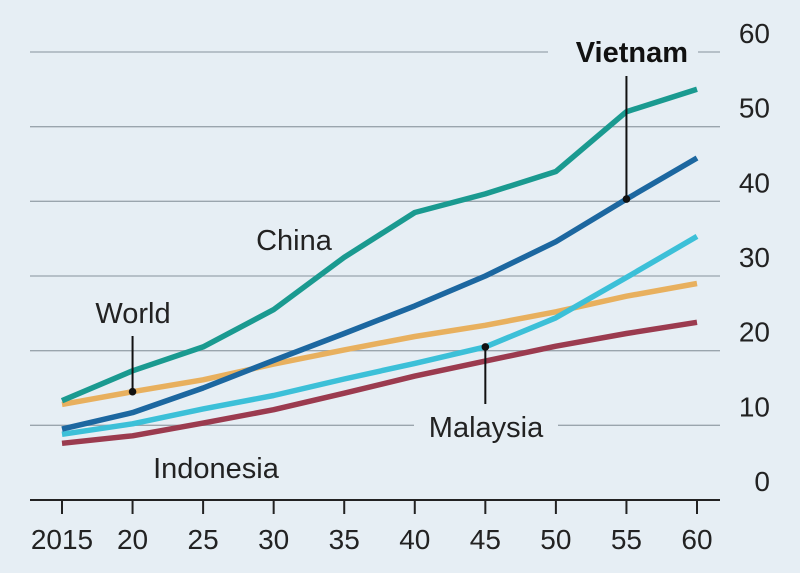 The height and width of the screenshot is (573, 800). I want to click on y-tick-label: 40, so click(754, 182).